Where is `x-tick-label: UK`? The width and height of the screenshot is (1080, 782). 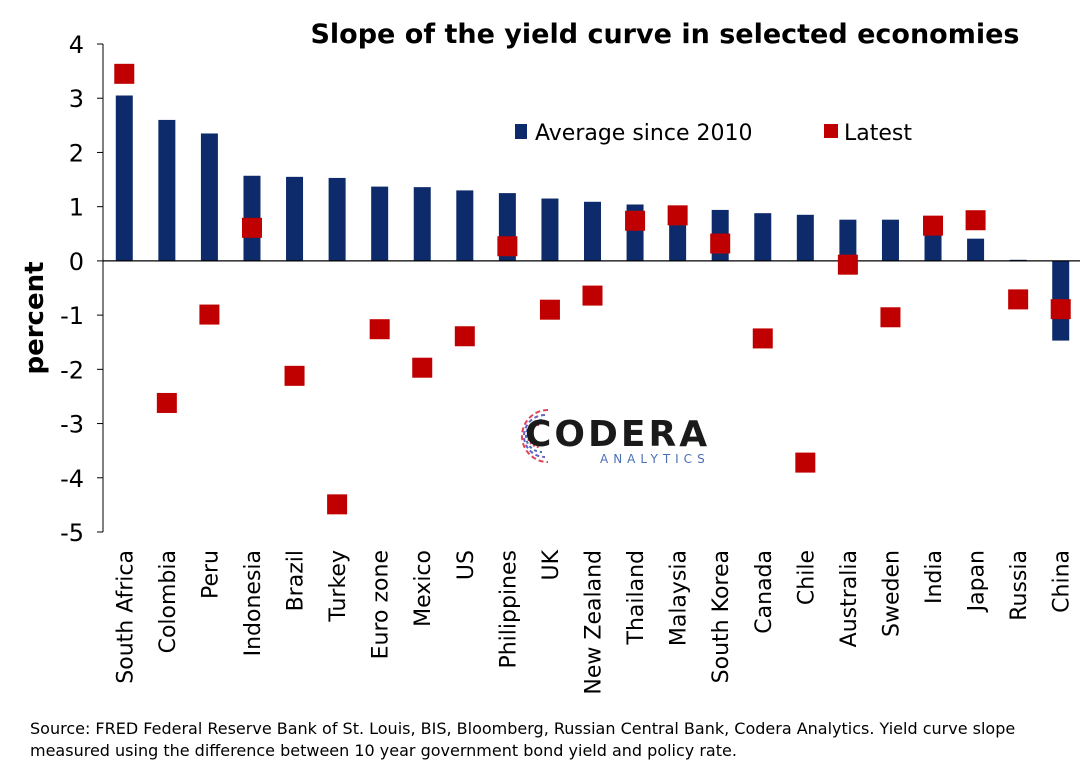 x-tick-label: UK is located at coordinates (551, 564).